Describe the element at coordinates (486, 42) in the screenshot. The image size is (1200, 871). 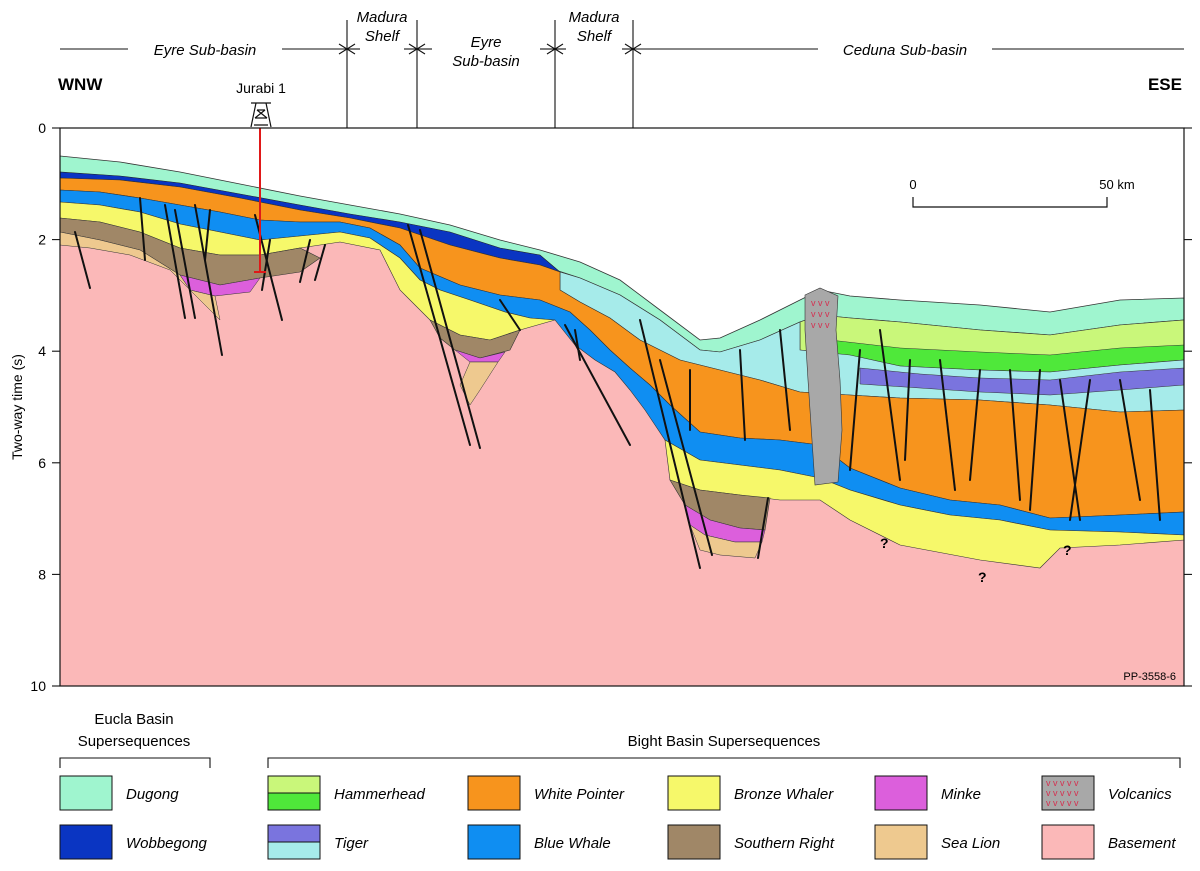
I see `region-label-eyre-east-line1: Eyre` at that location.